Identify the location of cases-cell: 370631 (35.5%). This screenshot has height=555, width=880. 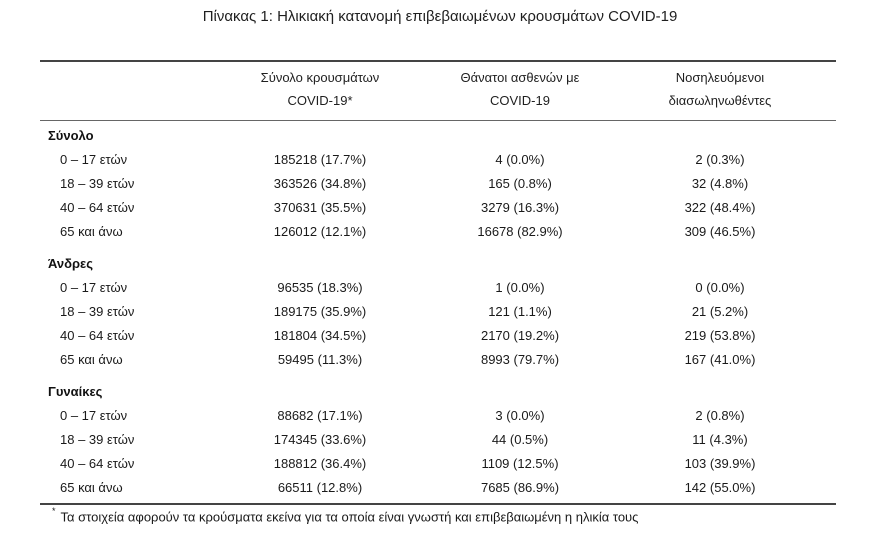
(320, 207).